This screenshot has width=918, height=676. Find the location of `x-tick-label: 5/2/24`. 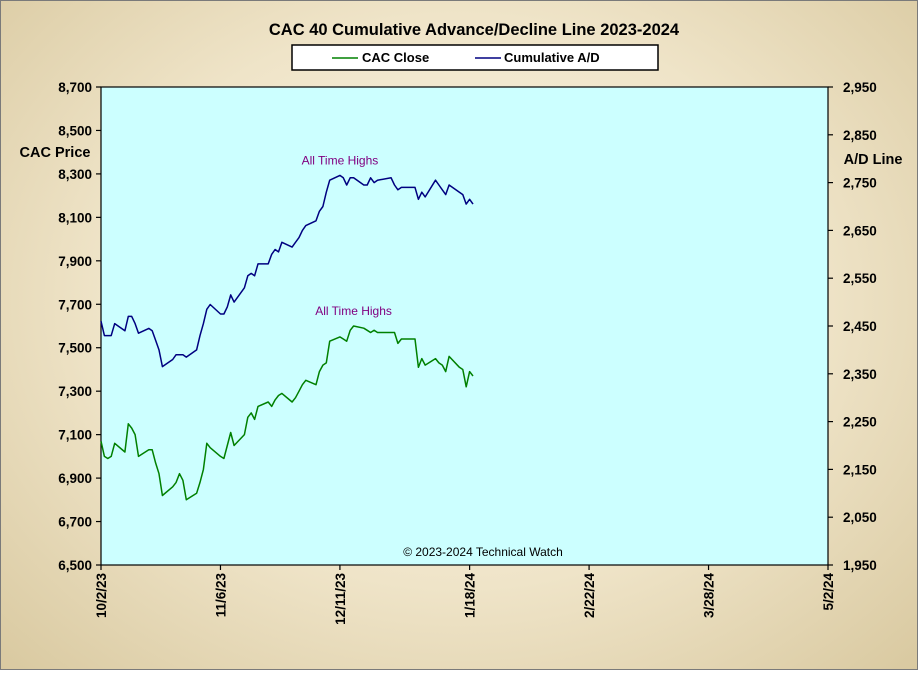

x-tick-label: 5/2/24 is located at coordinates (828, 592).